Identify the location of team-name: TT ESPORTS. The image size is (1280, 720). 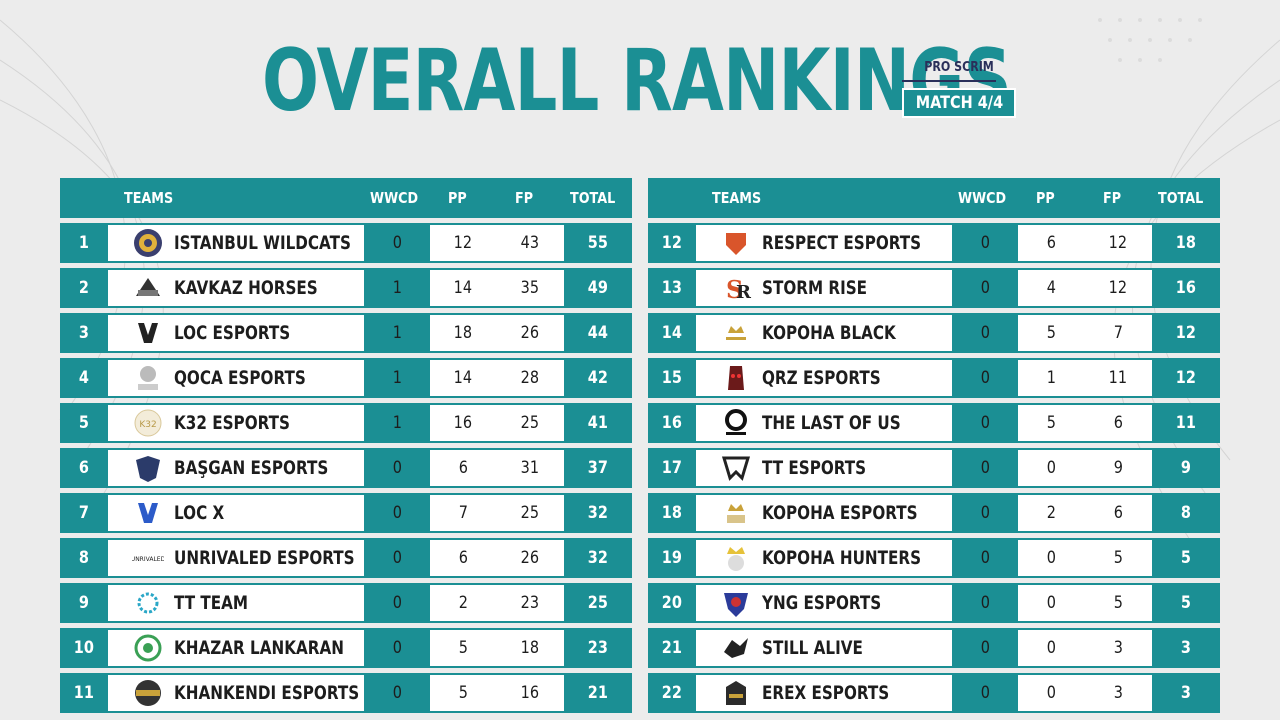
(814, 468).